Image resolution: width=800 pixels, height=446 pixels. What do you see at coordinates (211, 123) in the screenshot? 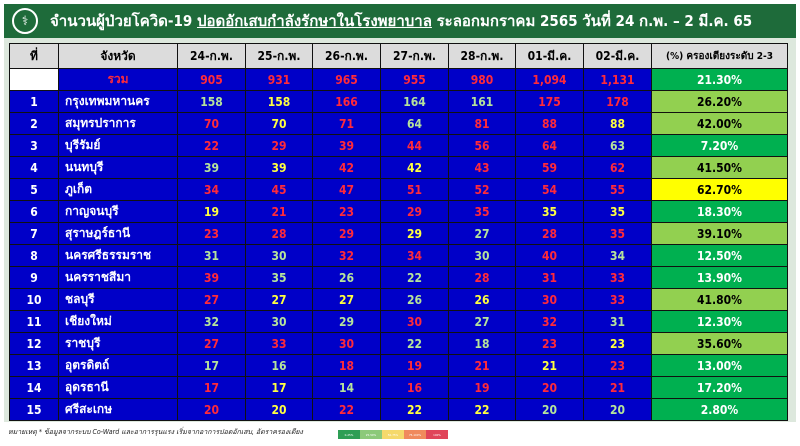
I see `daily-count: 70` at bounding box center [211, 123].